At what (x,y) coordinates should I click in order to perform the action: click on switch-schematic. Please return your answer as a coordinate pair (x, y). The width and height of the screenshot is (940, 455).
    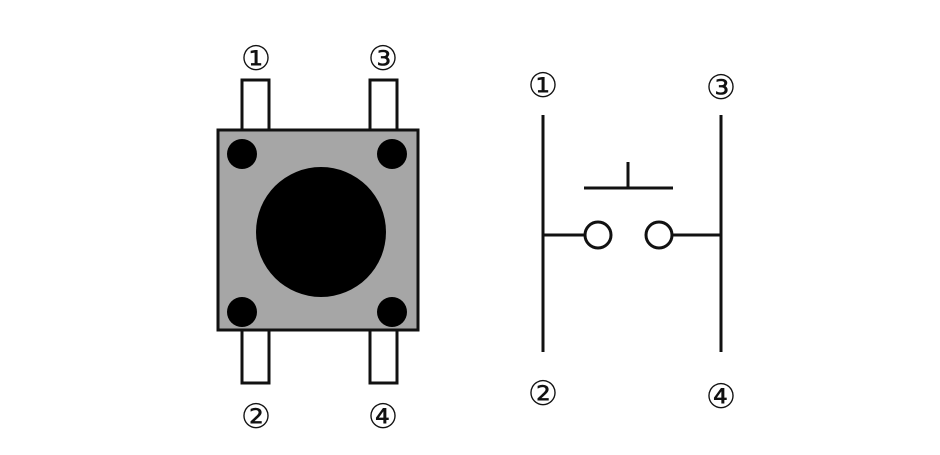
    Looking at the image, I should click on (632, 233).